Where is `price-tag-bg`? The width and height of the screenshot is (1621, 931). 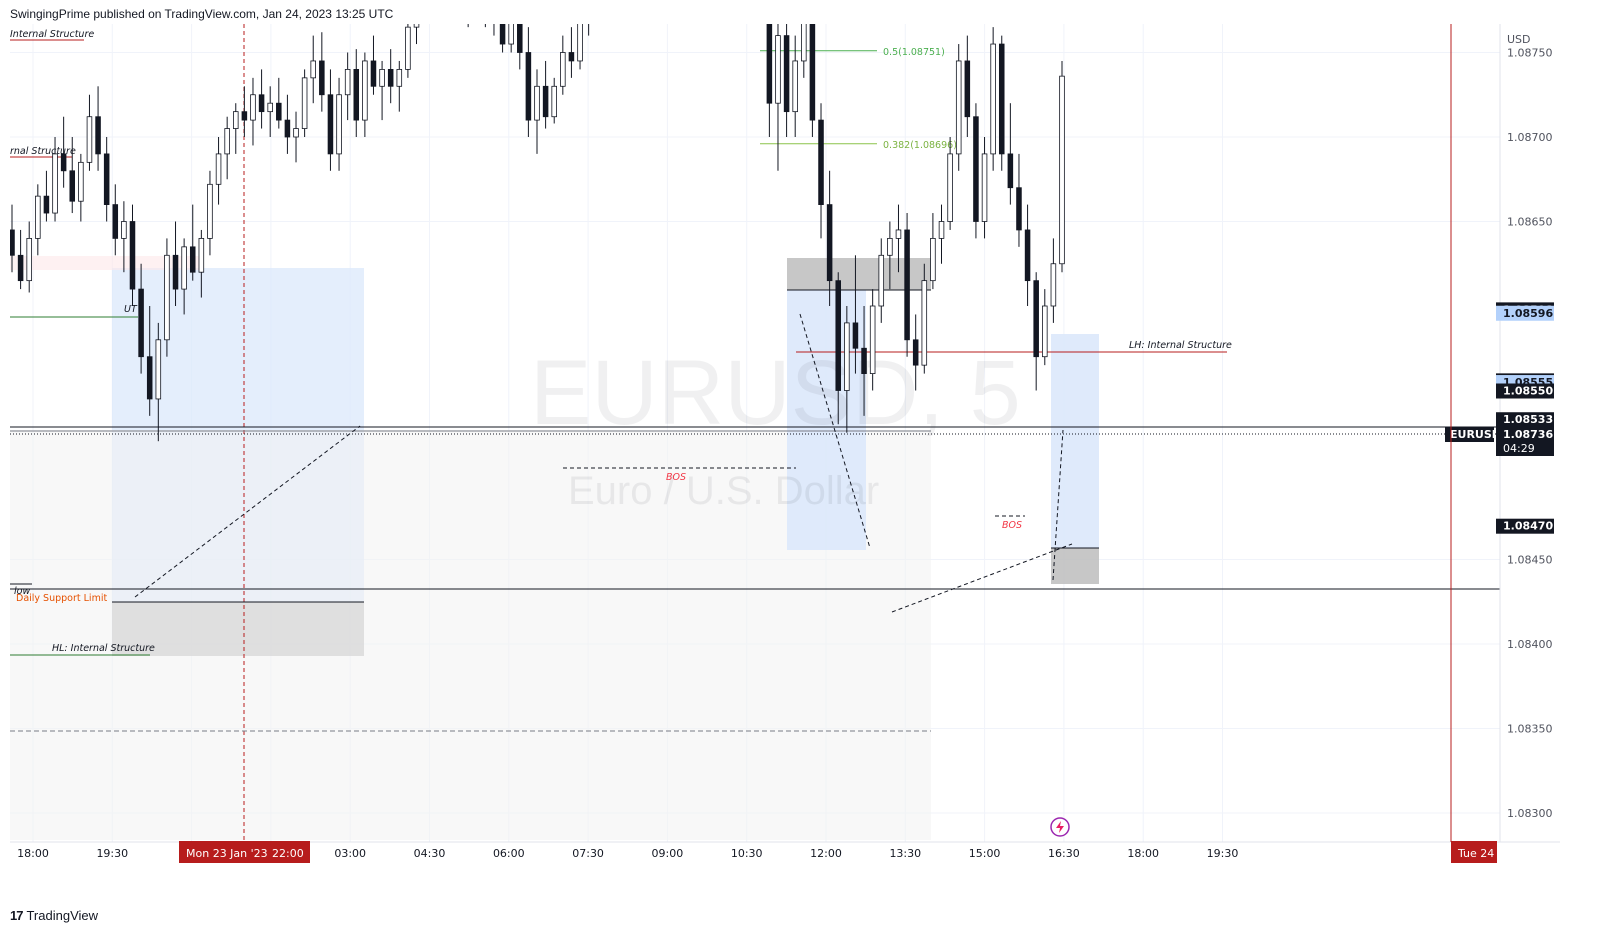
price-tag-bg is located at coordinates (1525, 420).